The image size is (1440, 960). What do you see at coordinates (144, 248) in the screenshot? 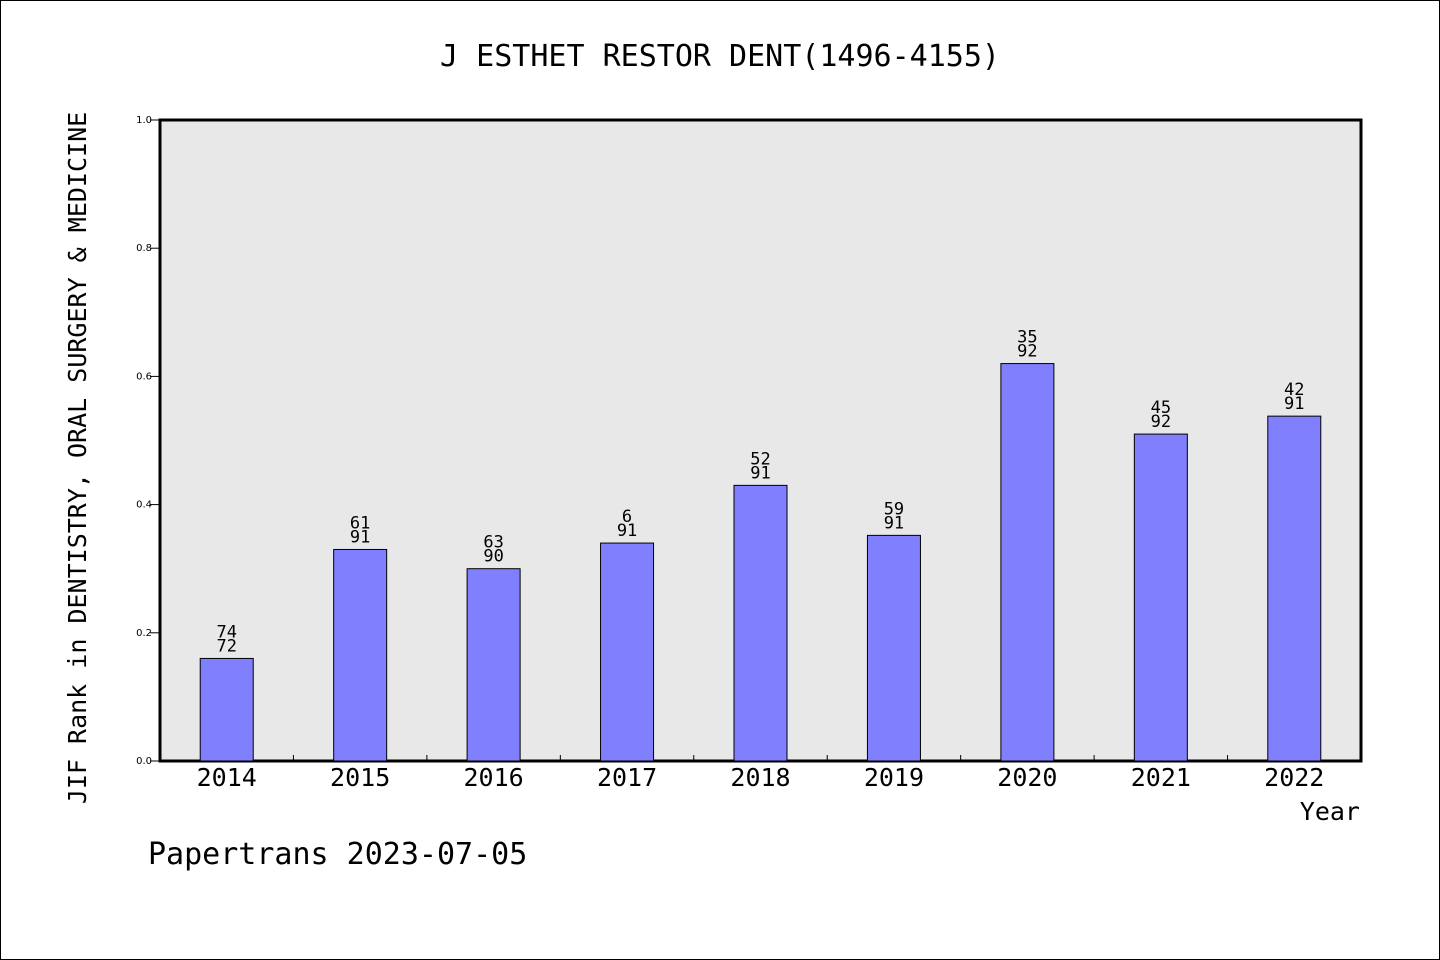
I see `y-tick-label: 0.8` at bounding box center [144, 248].